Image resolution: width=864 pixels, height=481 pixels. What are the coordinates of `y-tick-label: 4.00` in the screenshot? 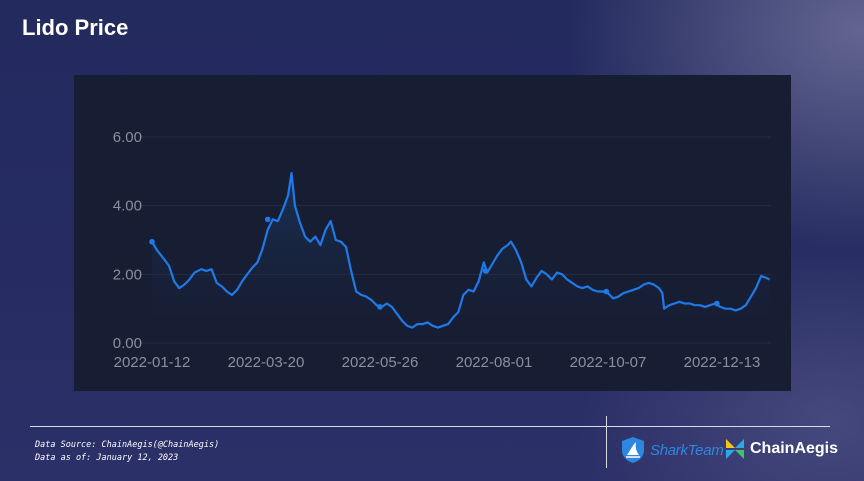 It's located at (127, 206).